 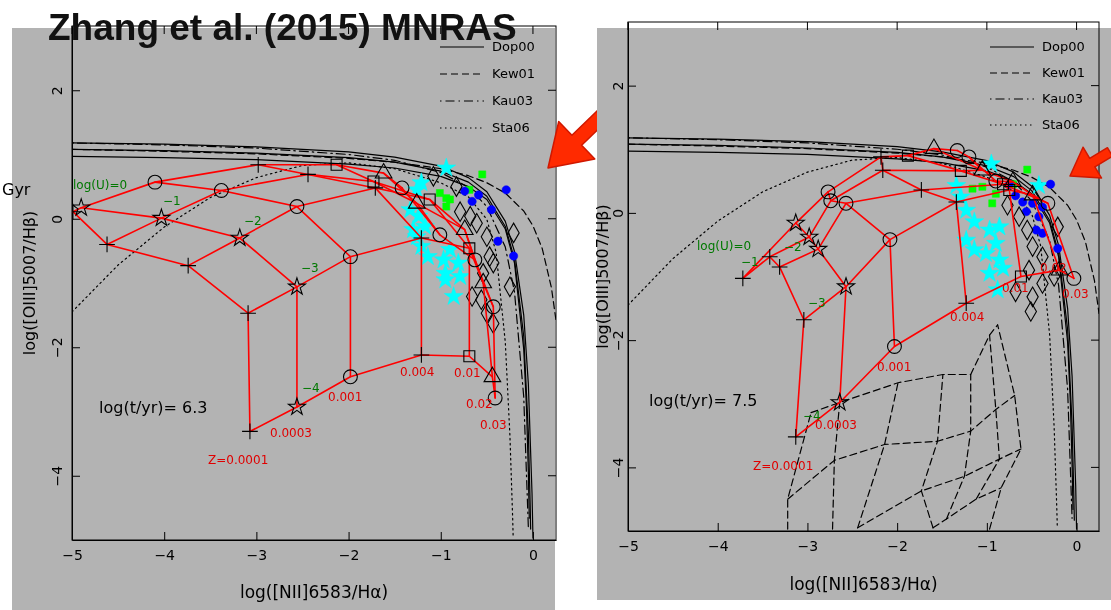 I want to click on annotation: 0.02, so click(x=479, y=403).